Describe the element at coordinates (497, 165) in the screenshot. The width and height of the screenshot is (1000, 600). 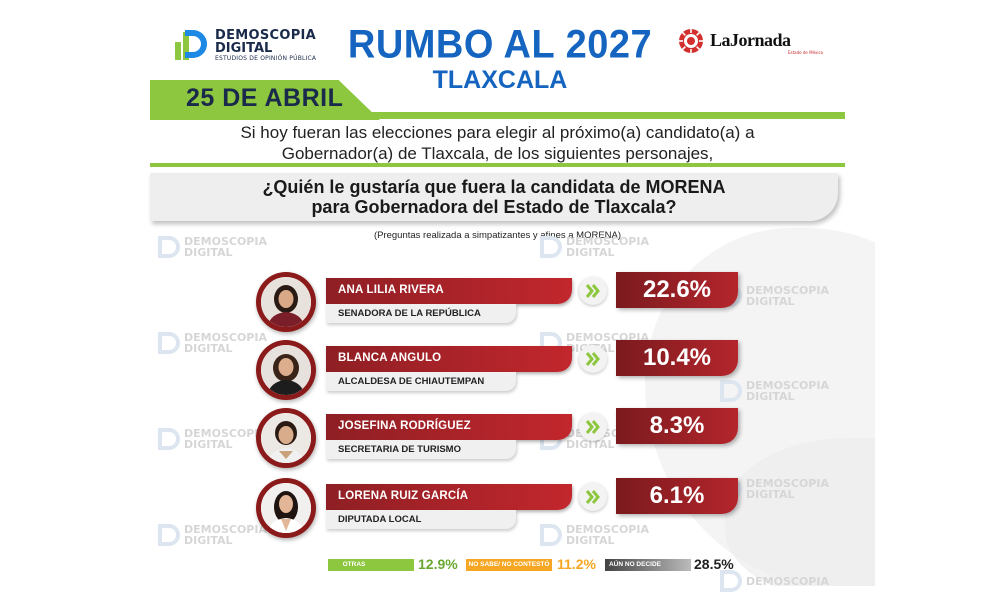
I see `green-divider-bottom` at that location.